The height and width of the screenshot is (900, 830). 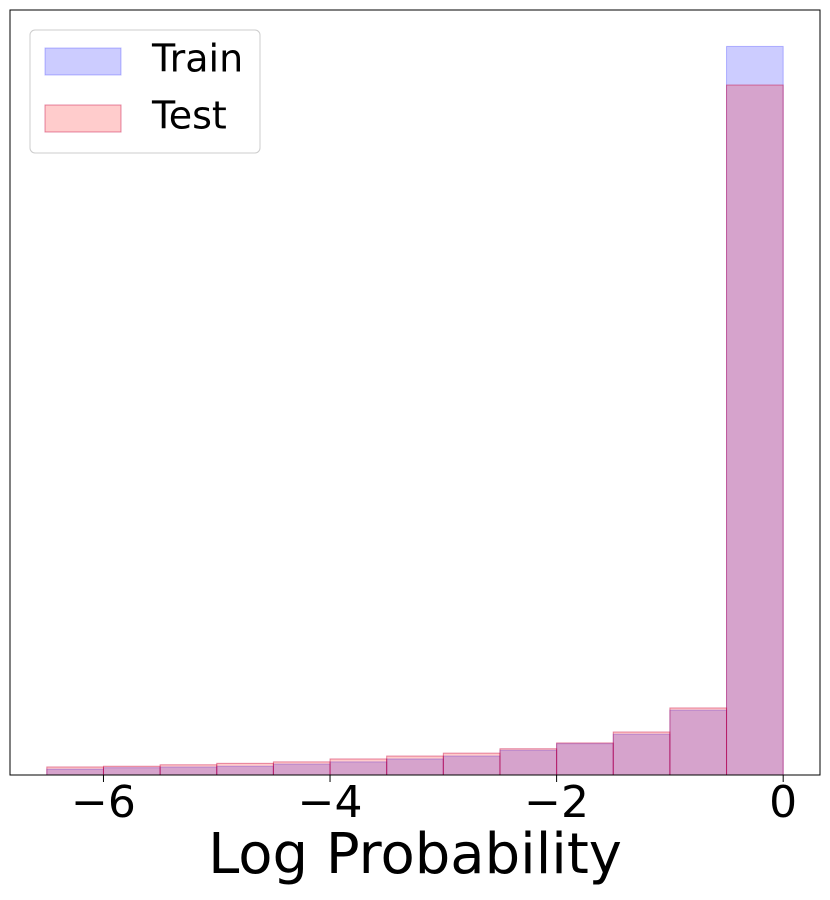 What do you see at coordinates (783, 802) in the screenshot?
I see `x-tick-label: 0` at bounding box center [783, 802].